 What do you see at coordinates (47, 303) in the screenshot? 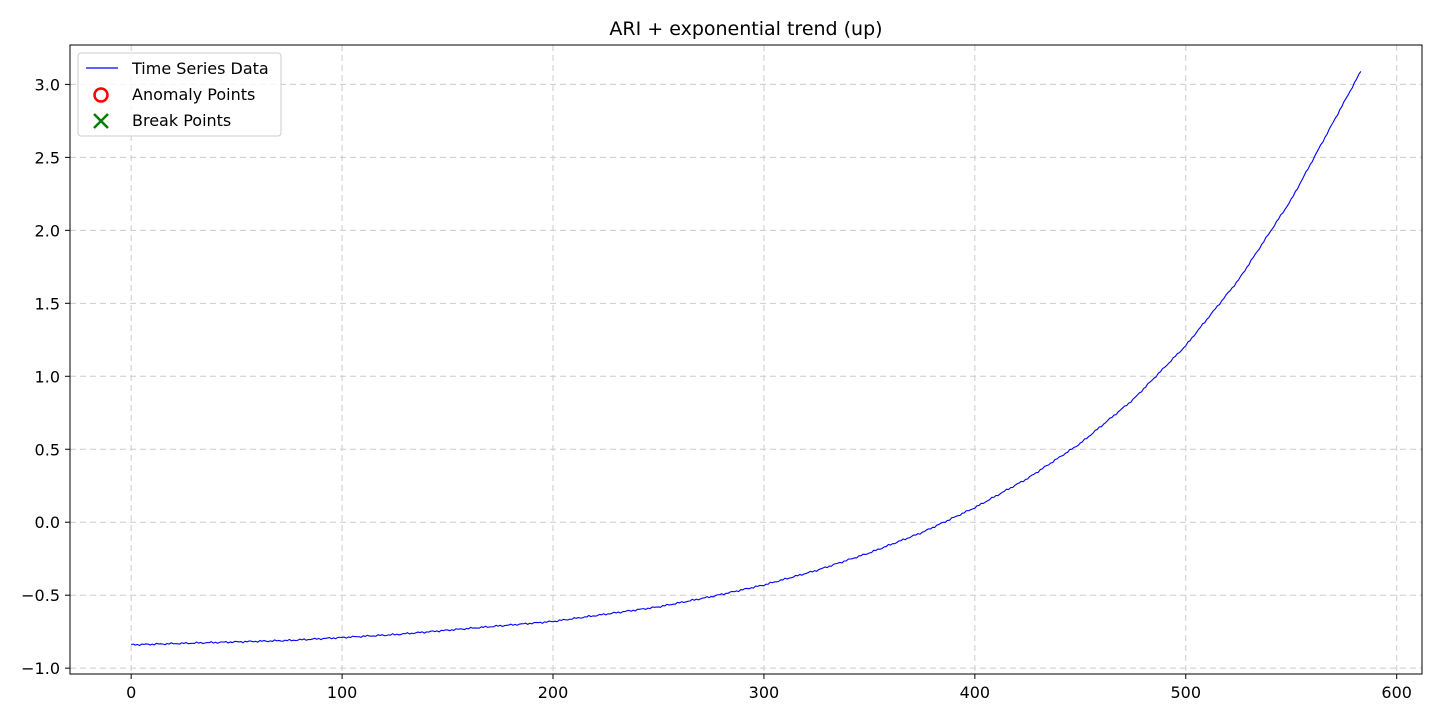
I see `y-tick-label: 1.5` at bounding box center [47, 303].